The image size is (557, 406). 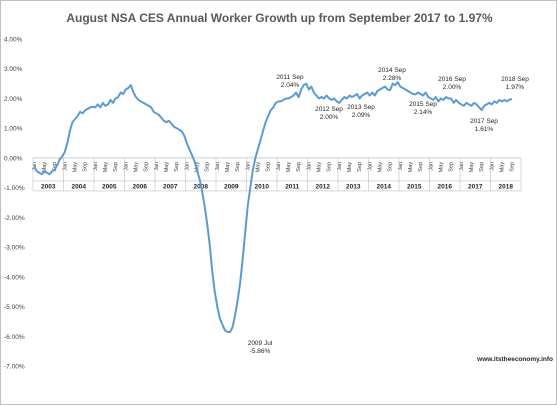 What do you see at coordinates (414, 186) in the screenshot?
I see `year-label: 2015` at bounding box center [414, 186].